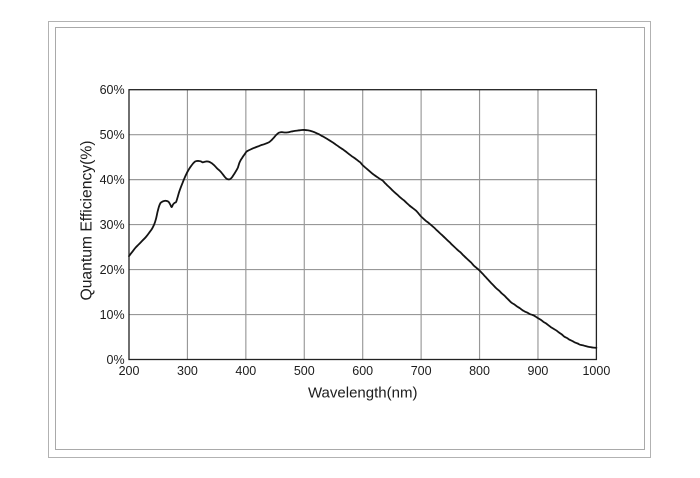 The height and width of the screenshot is (478, 700). I want to click on svg-text: 0%, so click(116, 360).